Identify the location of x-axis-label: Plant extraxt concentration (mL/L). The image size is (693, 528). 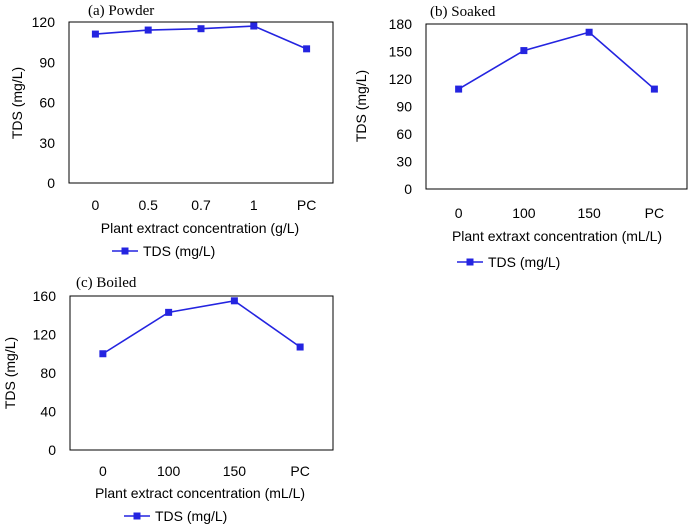
(557, 236).